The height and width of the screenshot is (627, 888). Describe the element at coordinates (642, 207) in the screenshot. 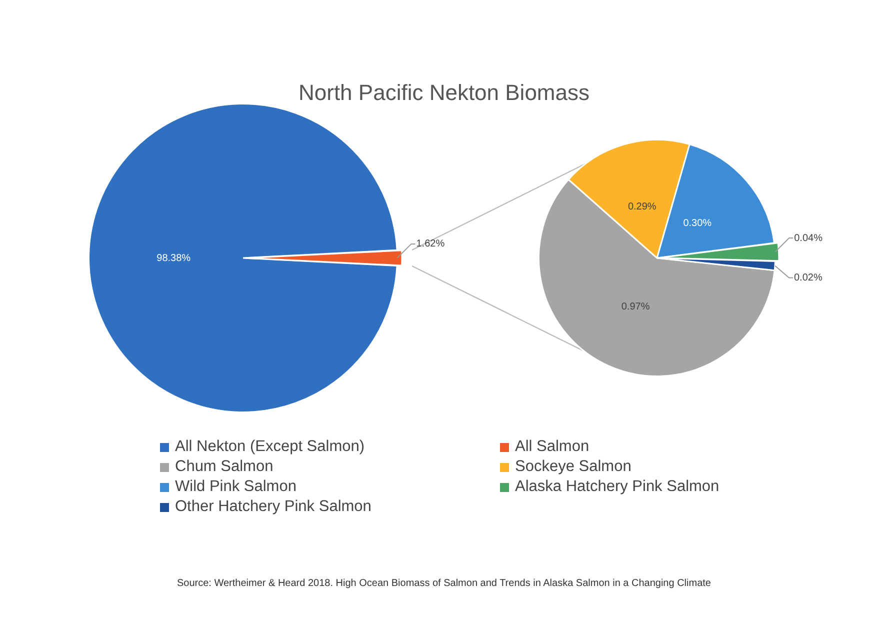

I see `data-label: 0.29%` at that location.